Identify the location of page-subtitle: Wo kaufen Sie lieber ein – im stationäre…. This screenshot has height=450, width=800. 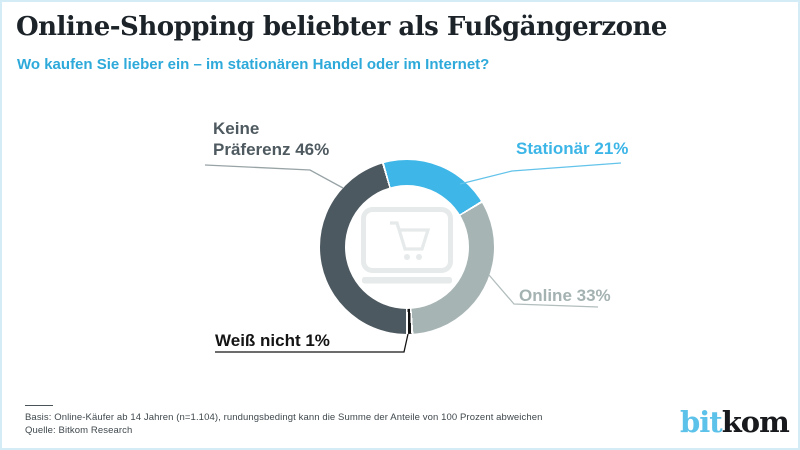
(253, 64).